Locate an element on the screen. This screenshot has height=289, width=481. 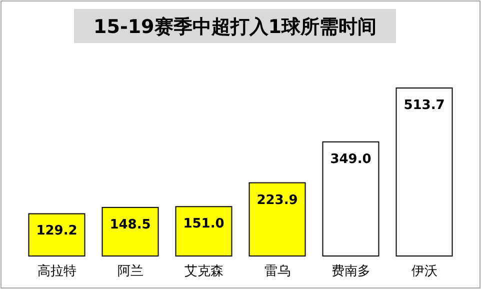
x-tick-label: 伊沃 is located at coordinates (424, 271).